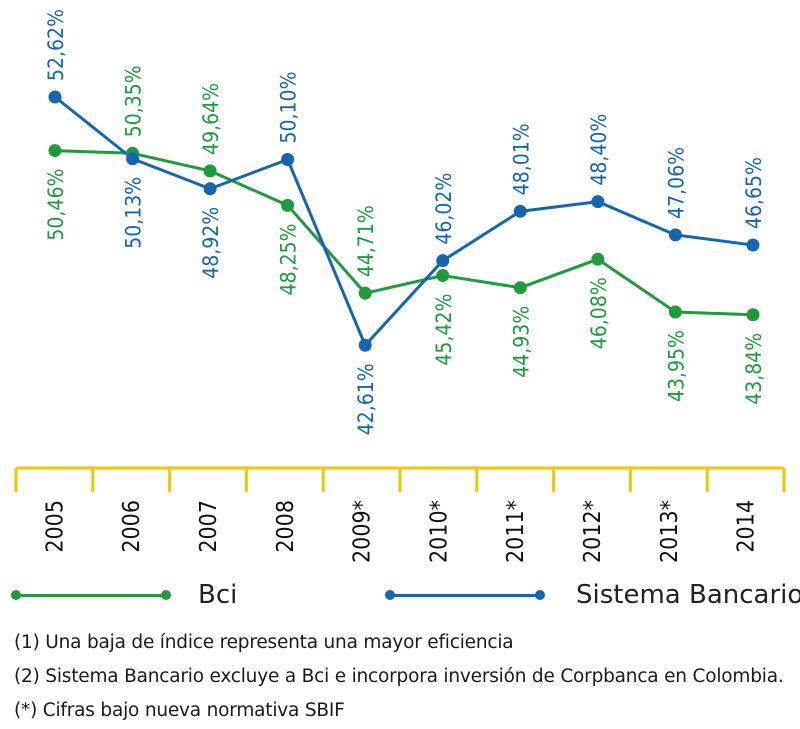  What do you see at coordinates (754, 369) in the screenshot?
I see `data-label: 43,84%` at bounding box center [754, 369].